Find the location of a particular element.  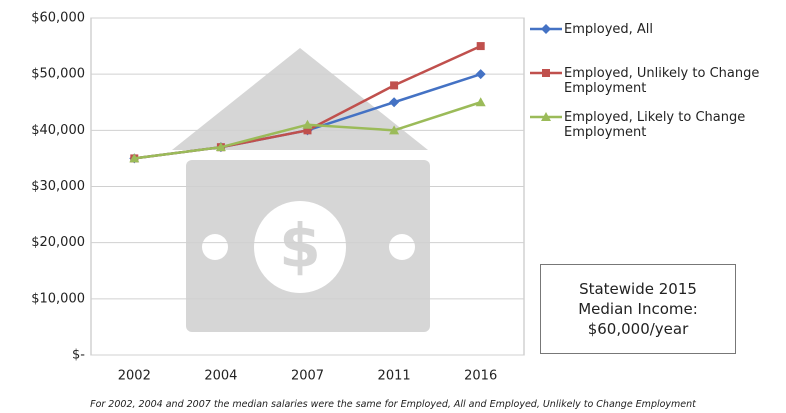

x-tick-label: 2016 is located at coordinates (480, 376).